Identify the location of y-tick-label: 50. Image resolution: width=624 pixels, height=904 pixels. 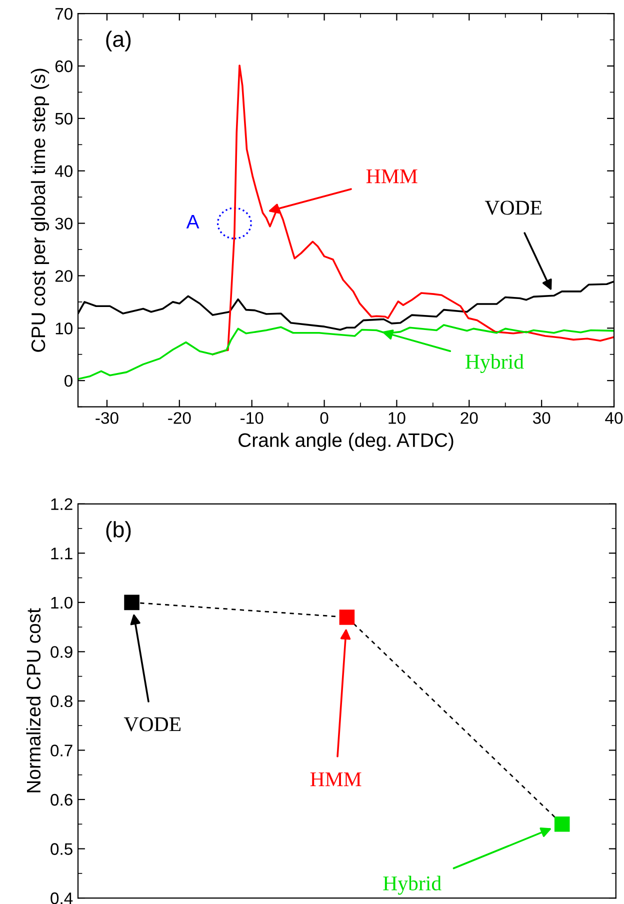
(63, 118).